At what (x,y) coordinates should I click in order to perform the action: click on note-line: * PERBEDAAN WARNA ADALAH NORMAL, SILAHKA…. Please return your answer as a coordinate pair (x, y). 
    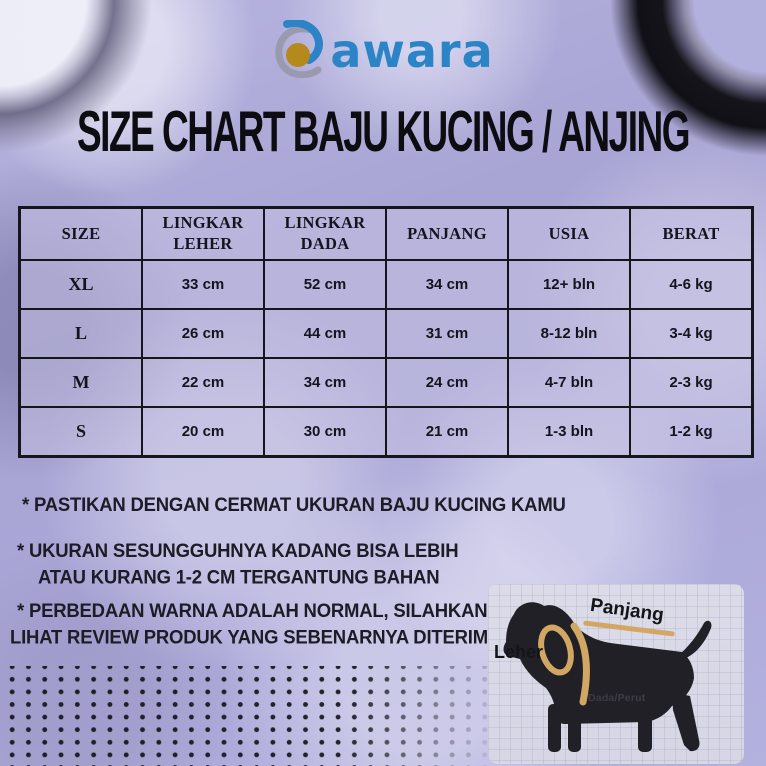
    Looking at the image, I should click on (252, 610).